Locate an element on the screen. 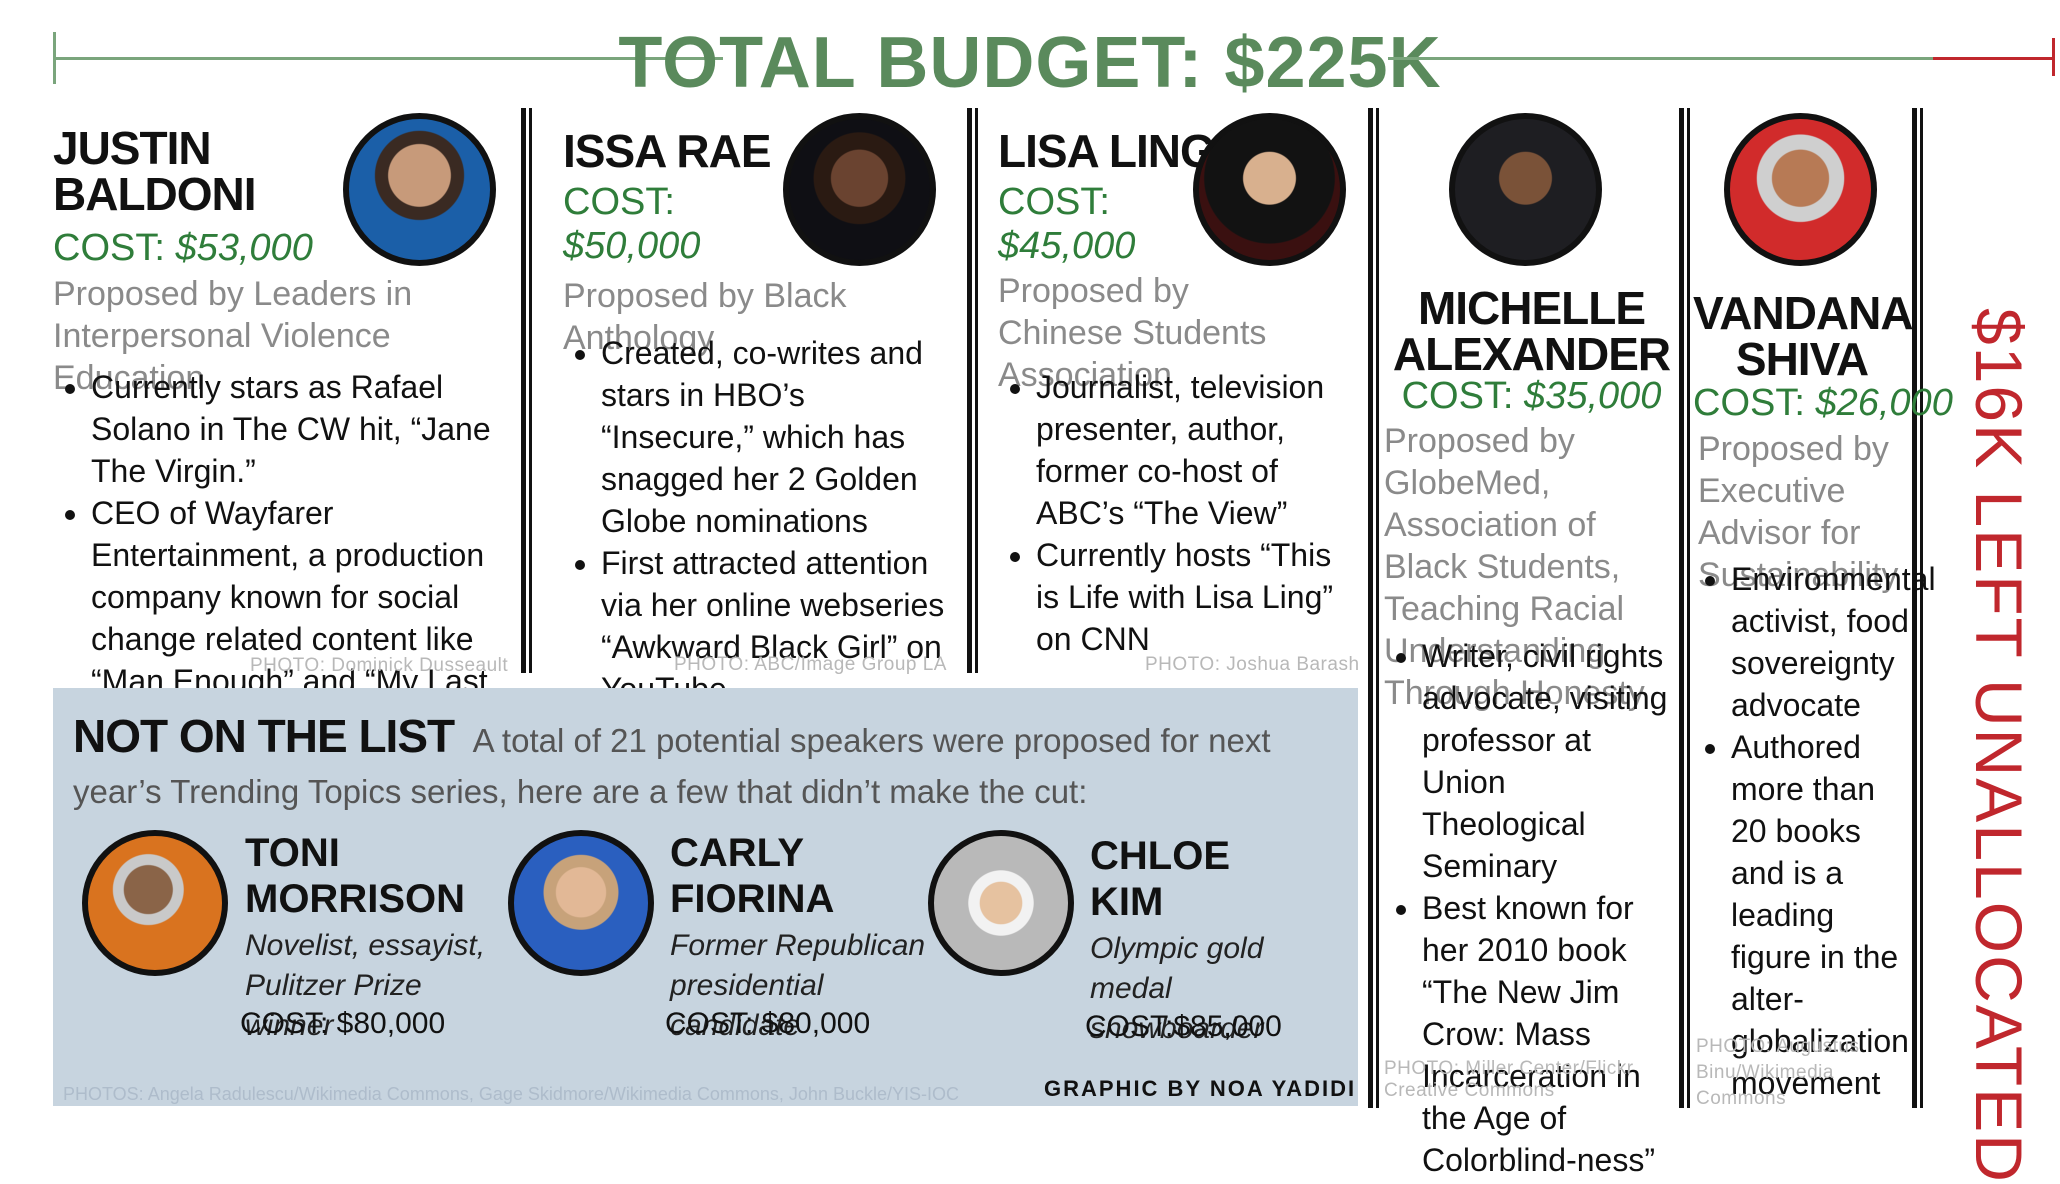 Image resolution: width=2060 pixels, height=1184 pixels. speaker-name: VANDANA is located at coordinates (1803, 313).